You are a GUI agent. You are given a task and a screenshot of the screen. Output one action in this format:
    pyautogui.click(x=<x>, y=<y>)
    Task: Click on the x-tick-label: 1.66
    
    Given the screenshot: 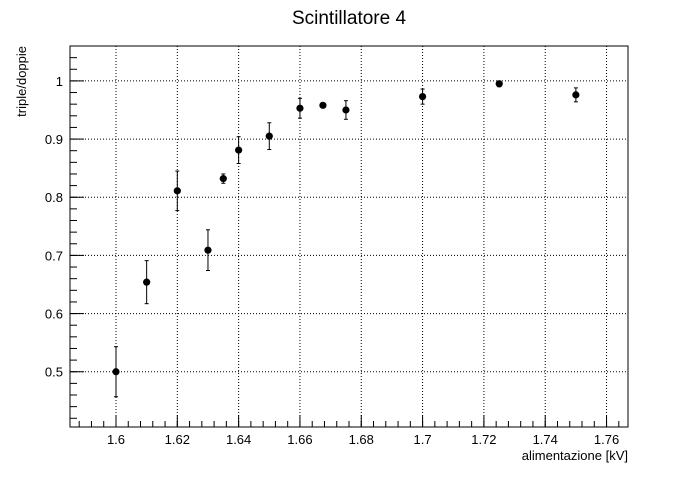 What is the action you would take?
    pyautogui.click(x=299, y=439)
    